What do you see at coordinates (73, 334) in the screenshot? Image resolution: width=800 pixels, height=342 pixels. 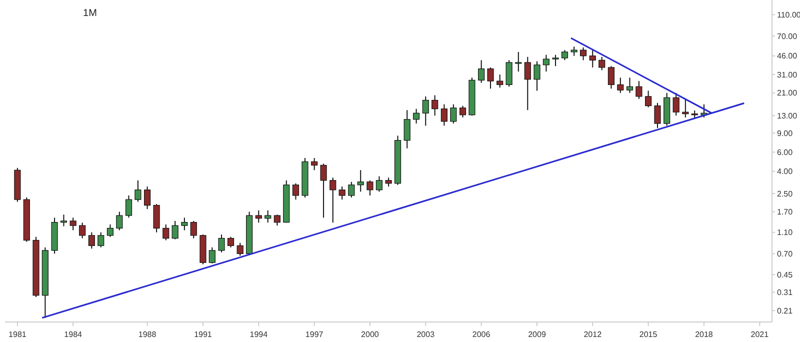 I see `x-tick-label: 1984` at bounding box center [73, 334].